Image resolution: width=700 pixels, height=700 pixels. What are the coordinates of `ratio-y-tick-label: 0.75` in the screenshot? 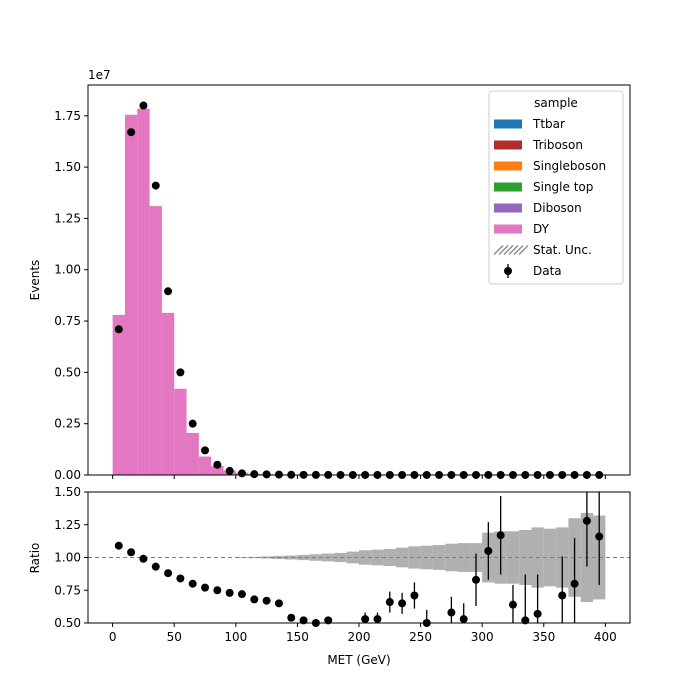 It's located at (67, 590).